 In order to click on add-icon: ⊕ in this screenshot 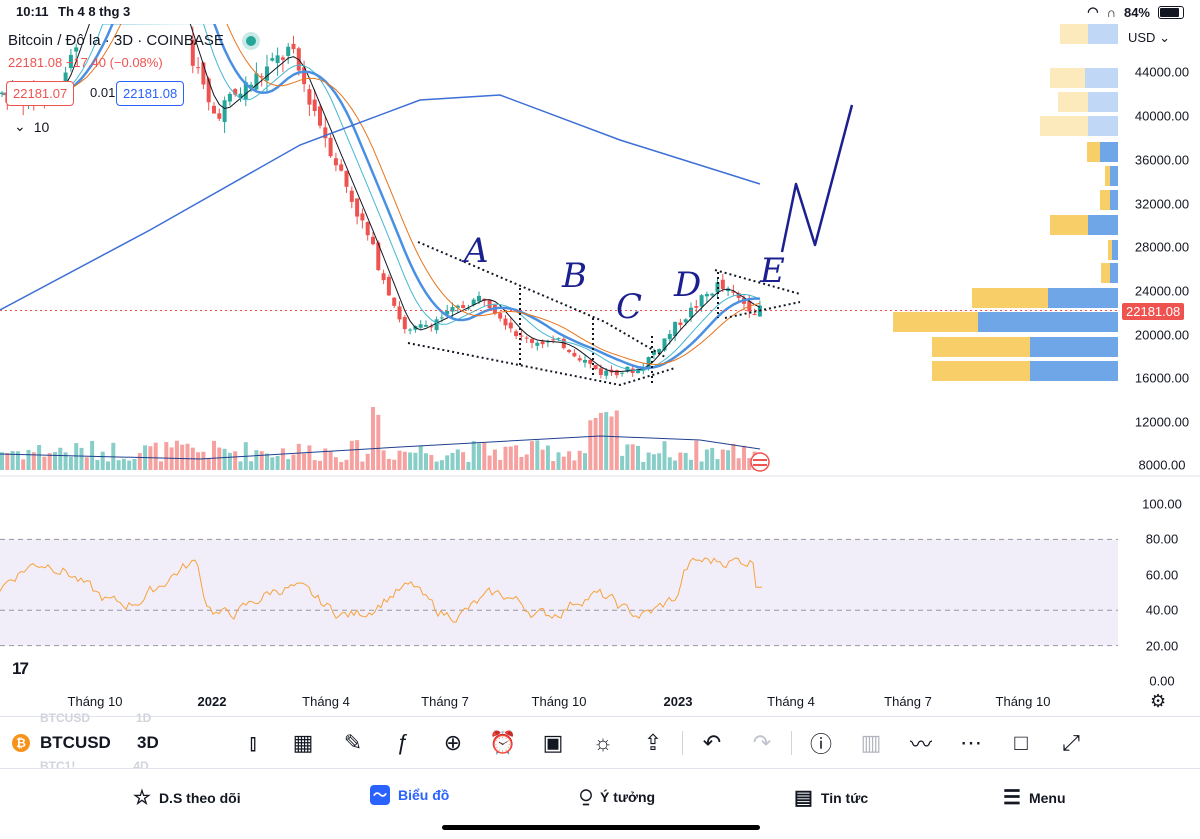, I will do `click(453, 742)`.